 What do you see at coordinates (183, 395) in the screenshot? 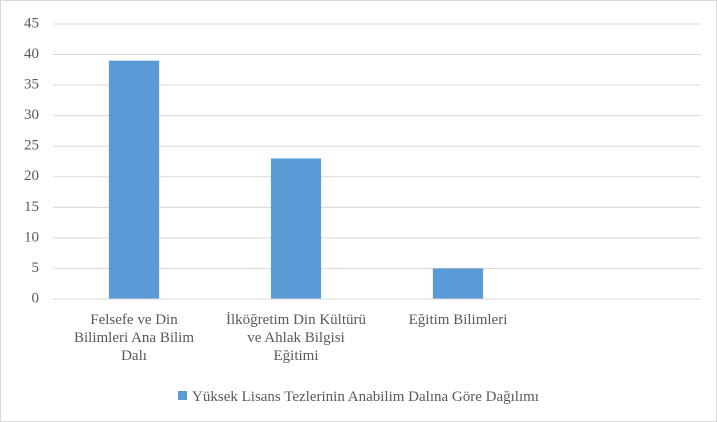
I see `legend-swatch` at bounding box center [183, 395].